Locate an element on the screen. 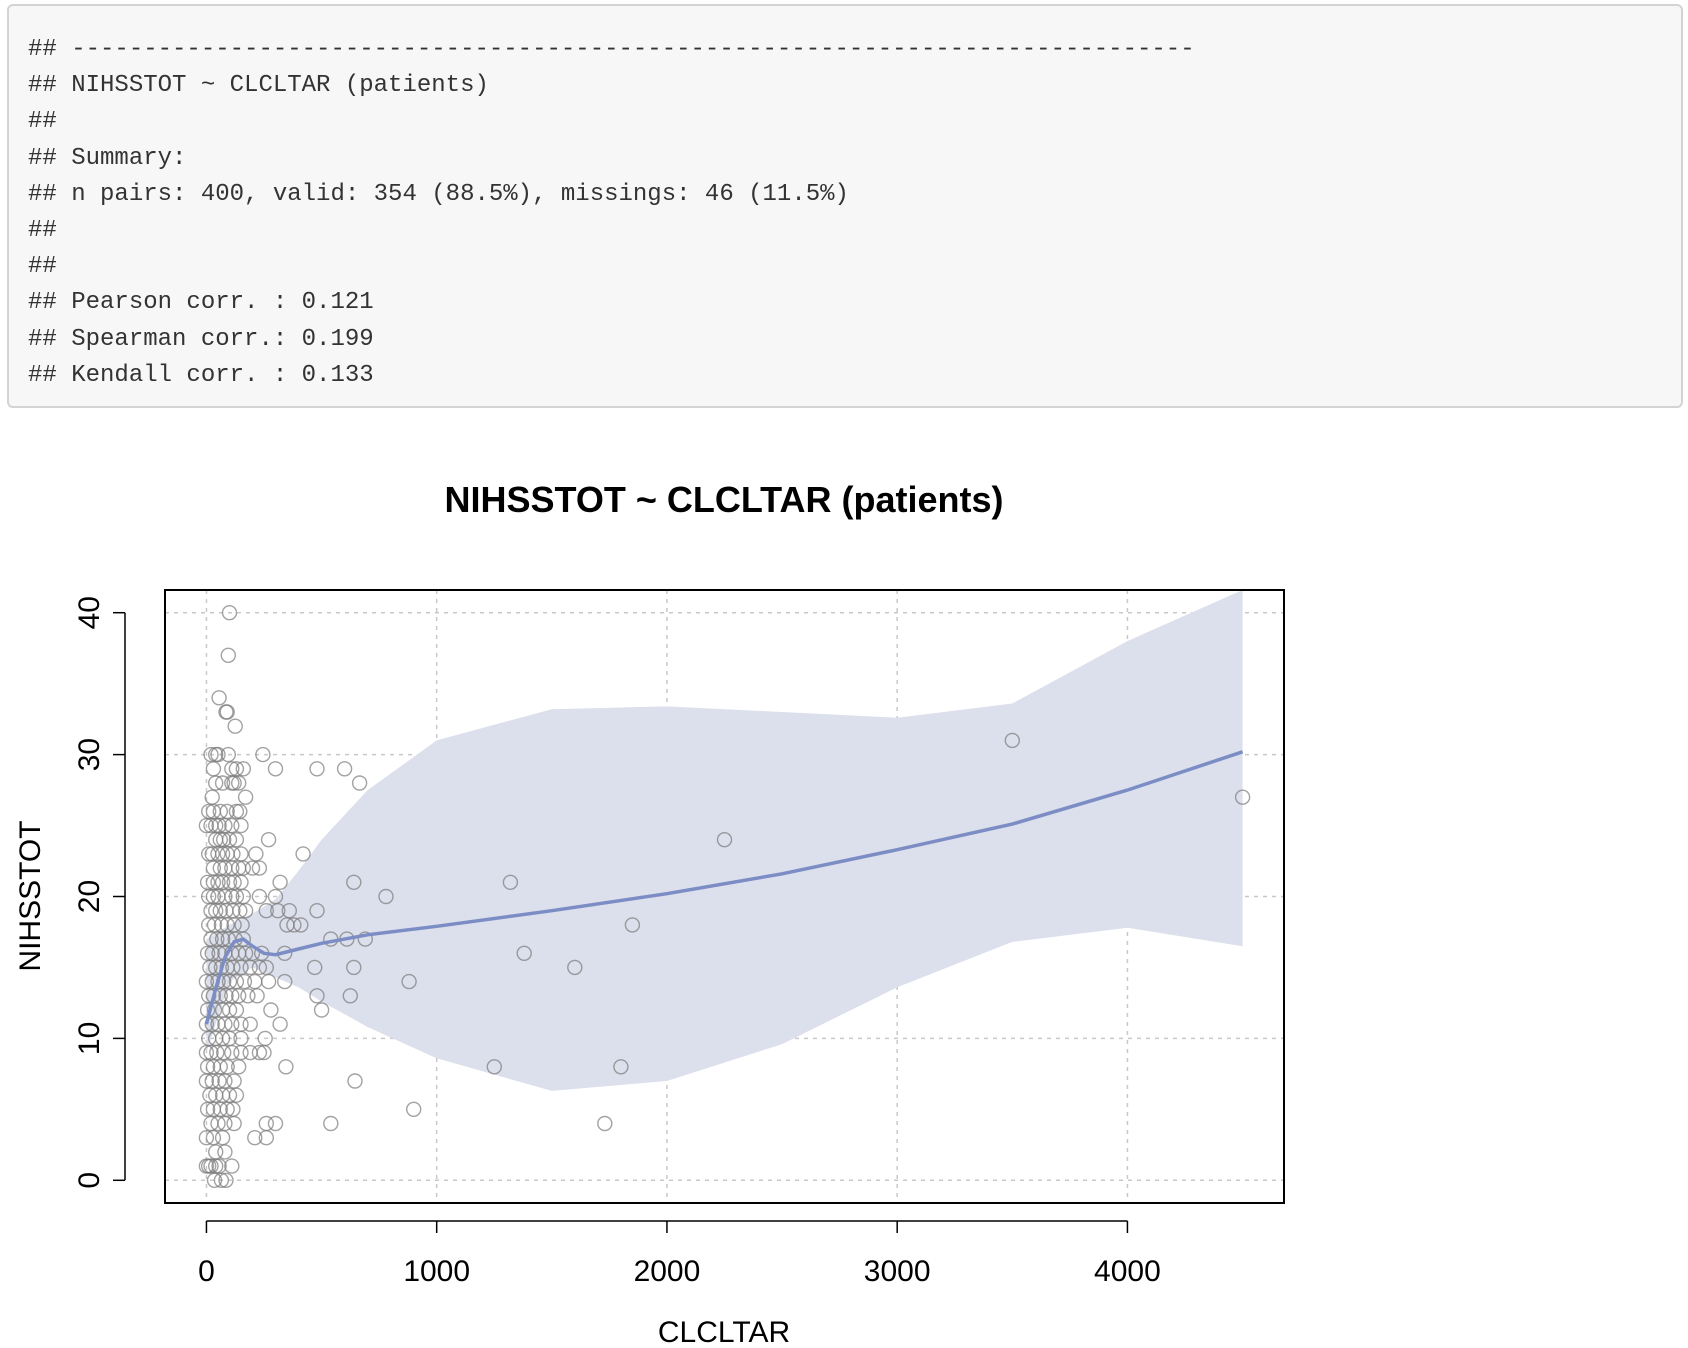 This screenshot has height=1348, width=1688. console-line: ## Spearman corr.: 0.199 is located at coordinates (201, 339).